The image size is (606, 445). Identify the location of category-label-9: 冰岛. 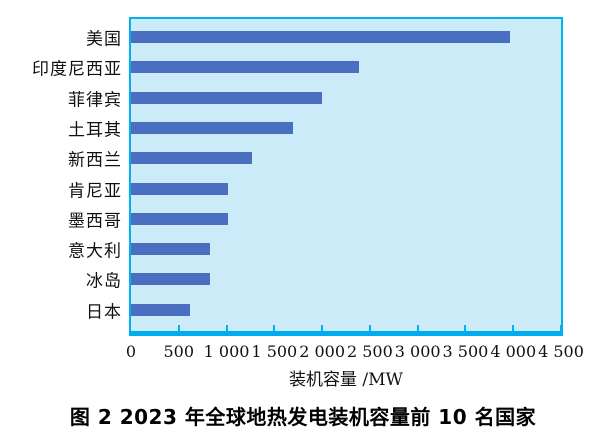
(104, 281).